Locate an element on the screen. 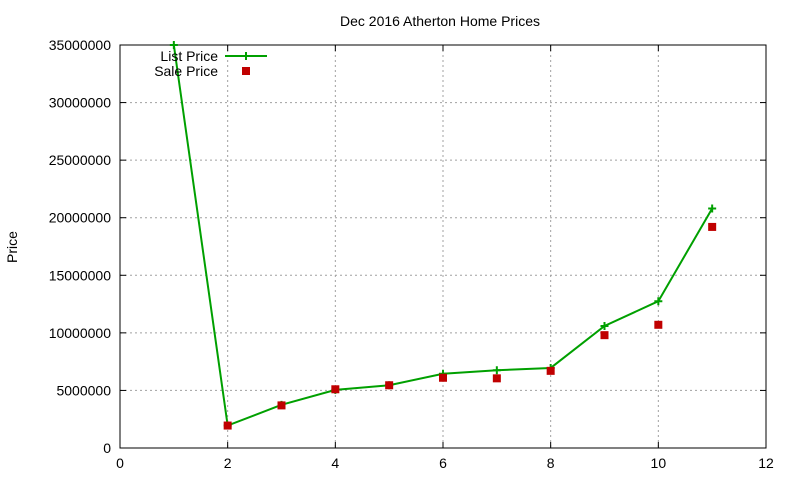 The height and width of the screenshot is (480, 800). x-tick-label: 12 is located at coordinates (766, 463).